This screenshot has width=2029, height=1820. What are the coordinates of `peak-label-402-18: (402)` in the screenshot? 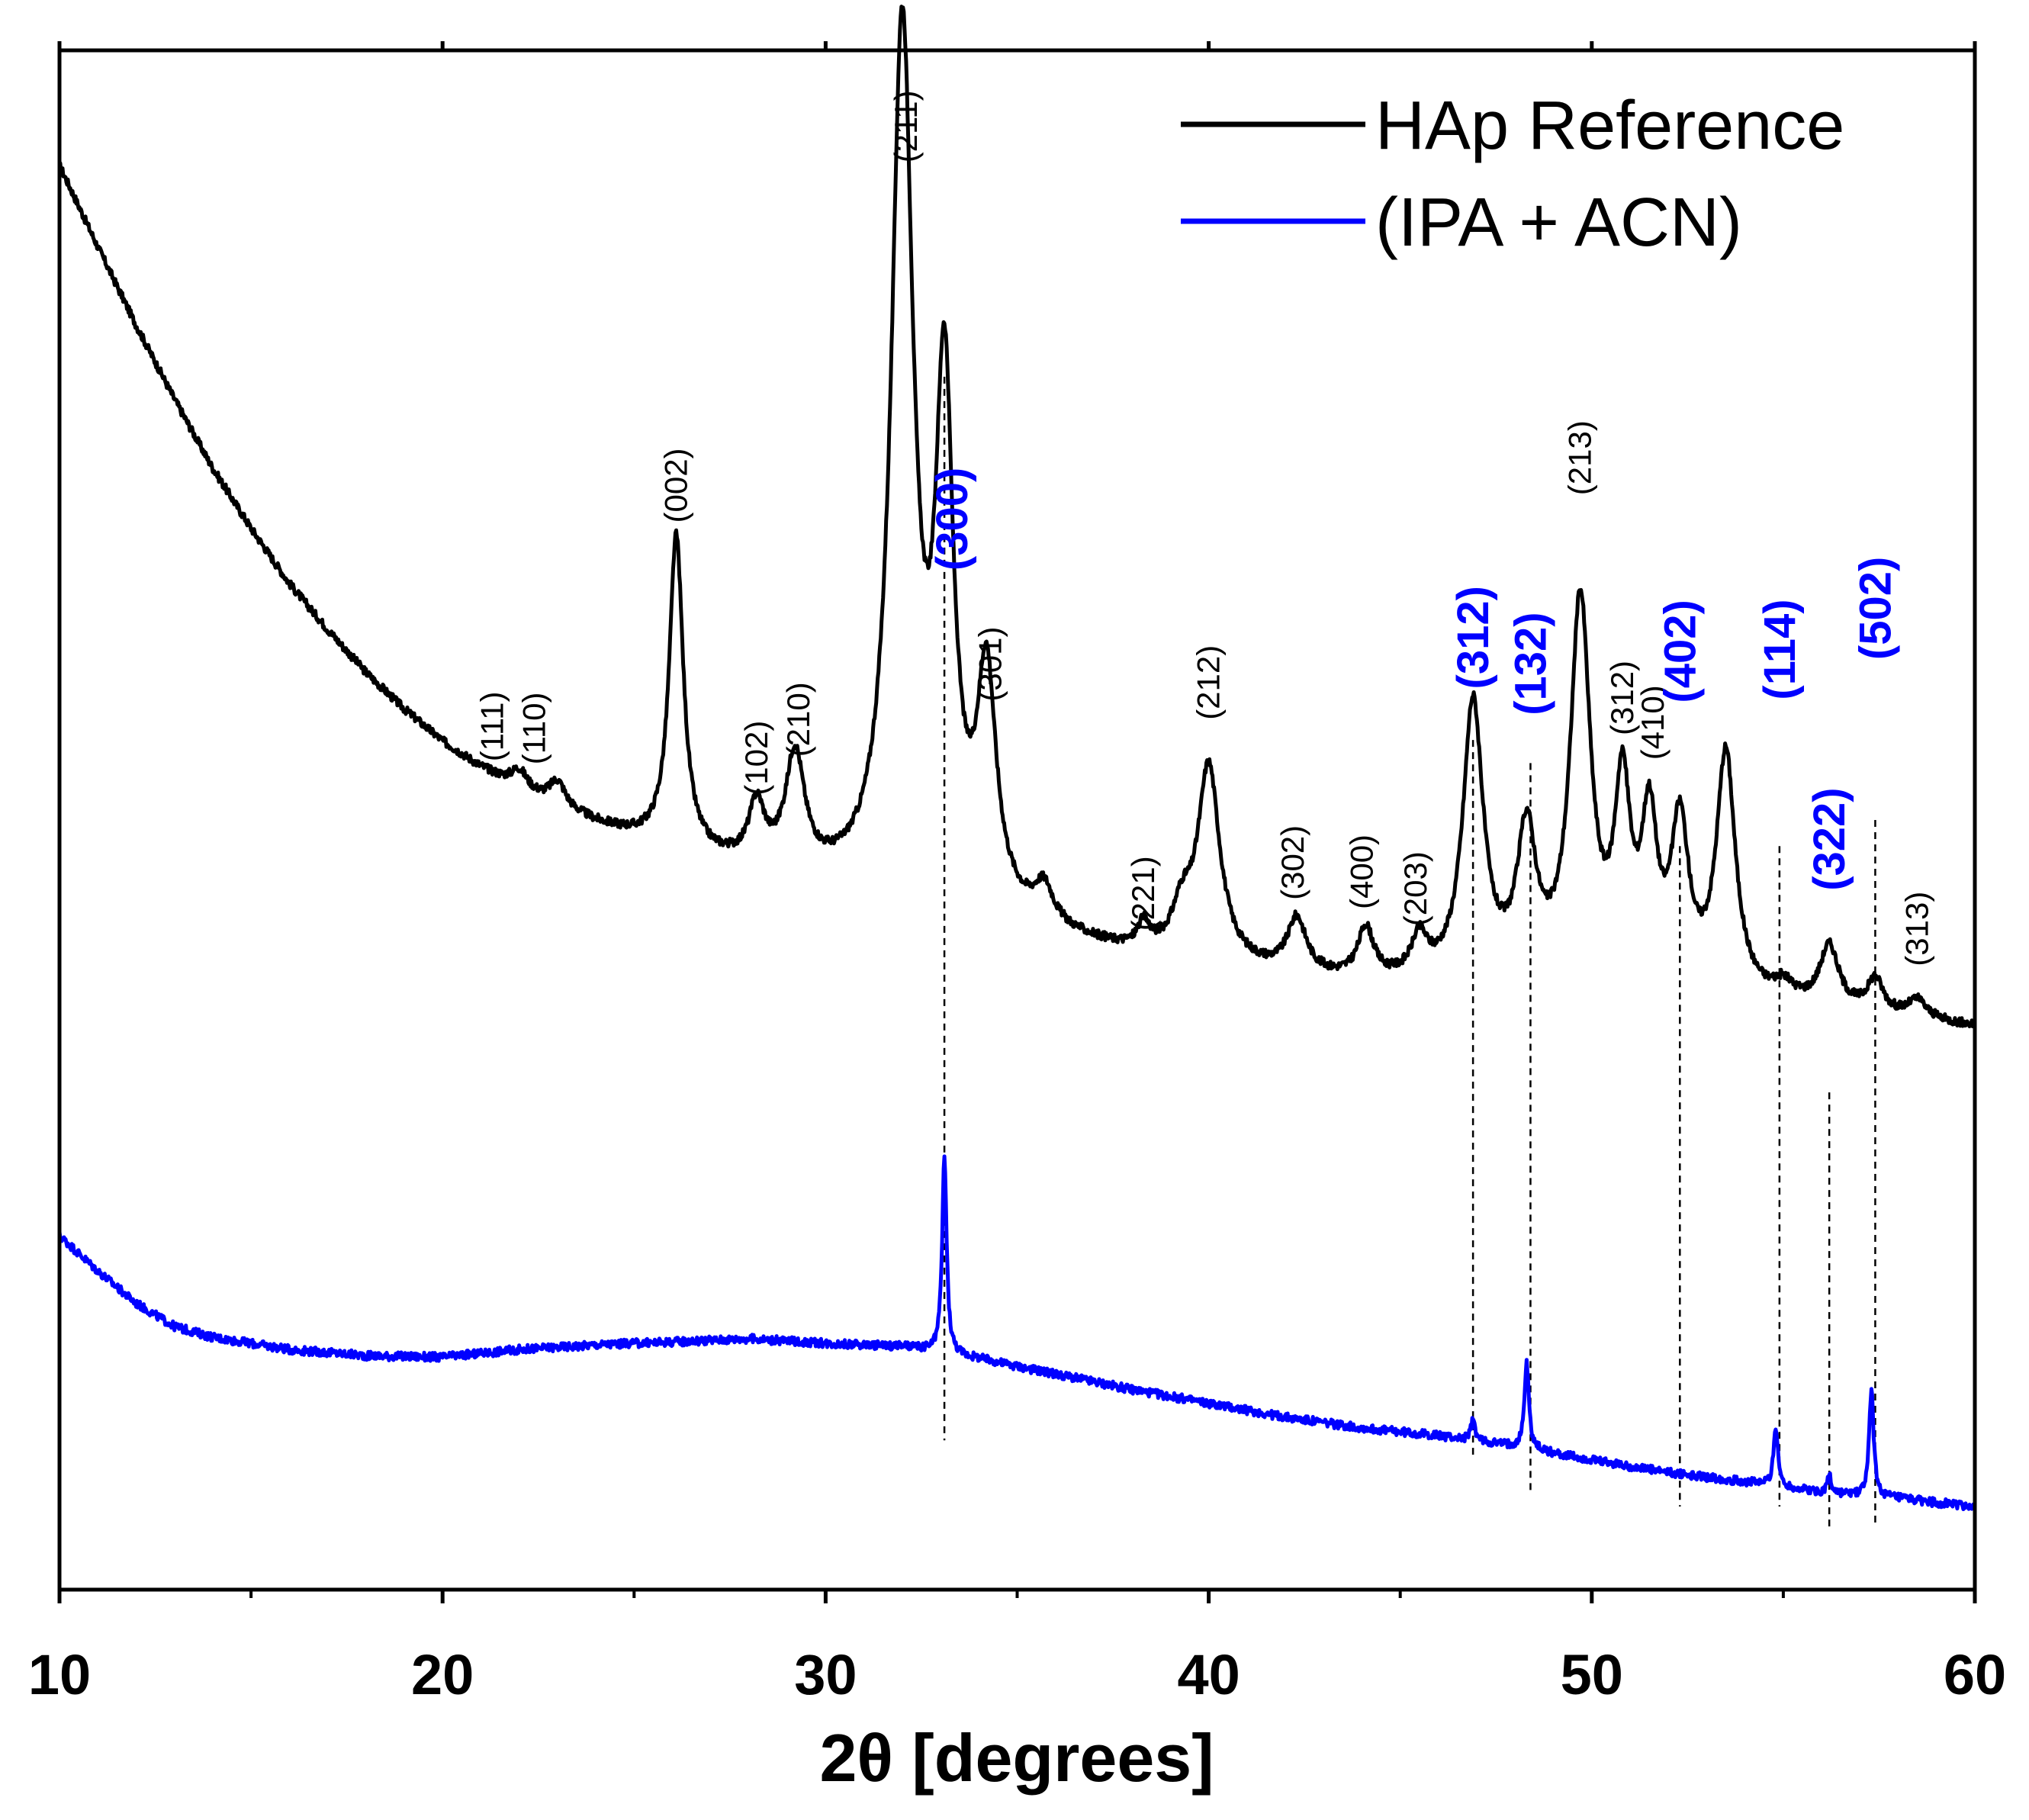 It's located at (1680, 651).